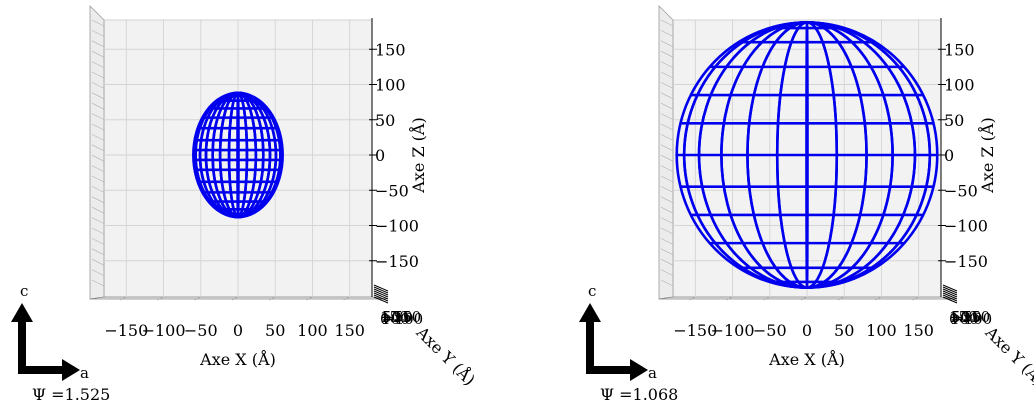 The width and height of the screenshot is (1034, 406). I want to click on y-tick-label: −50, so click(397, 317).